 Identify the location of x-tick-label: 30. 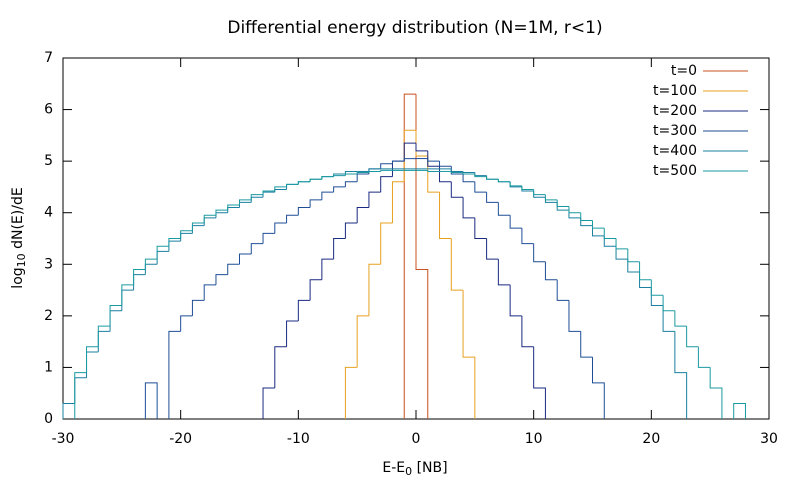
(769, 439).